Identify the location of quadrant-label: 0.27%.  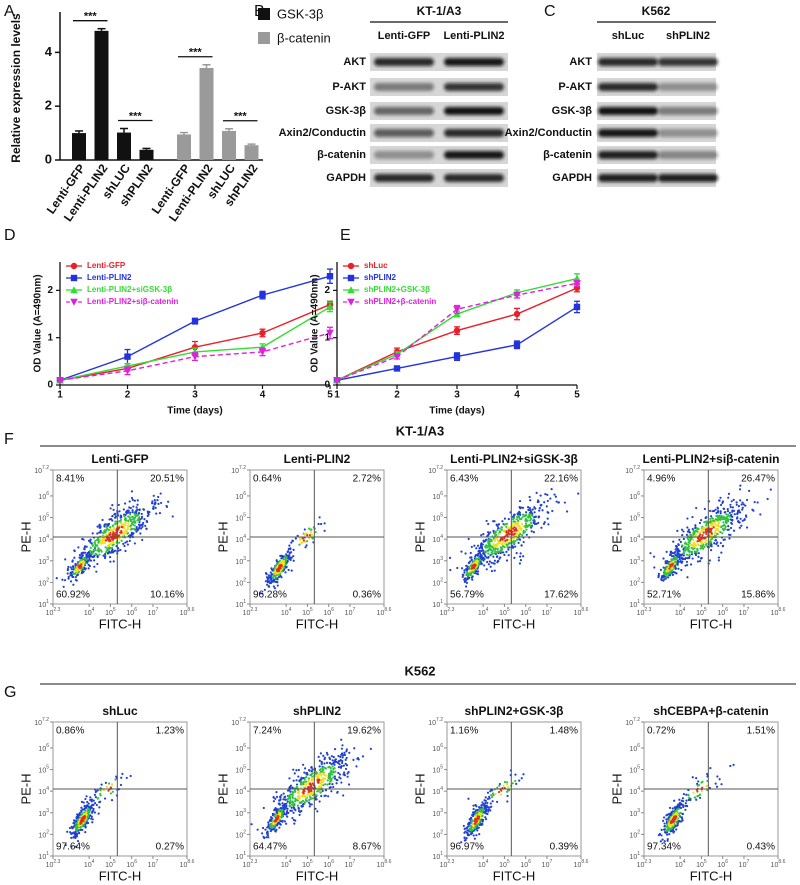
(170, 847).